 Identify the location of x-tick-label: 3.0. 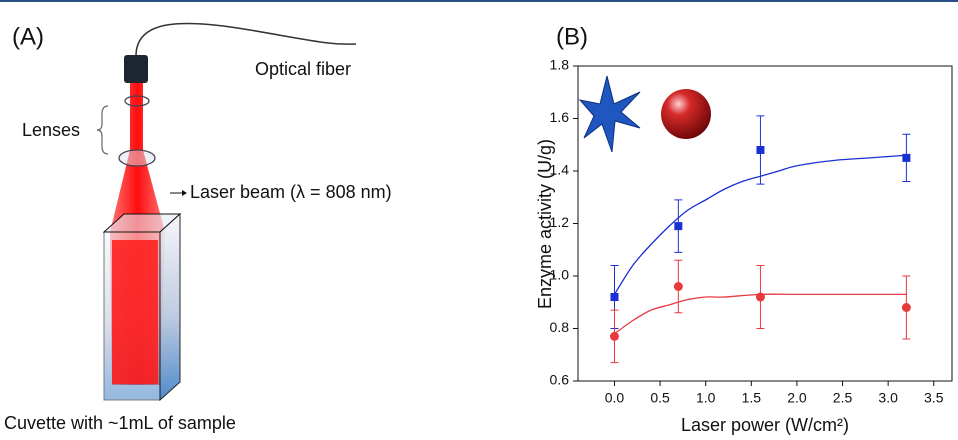
(888, 398).